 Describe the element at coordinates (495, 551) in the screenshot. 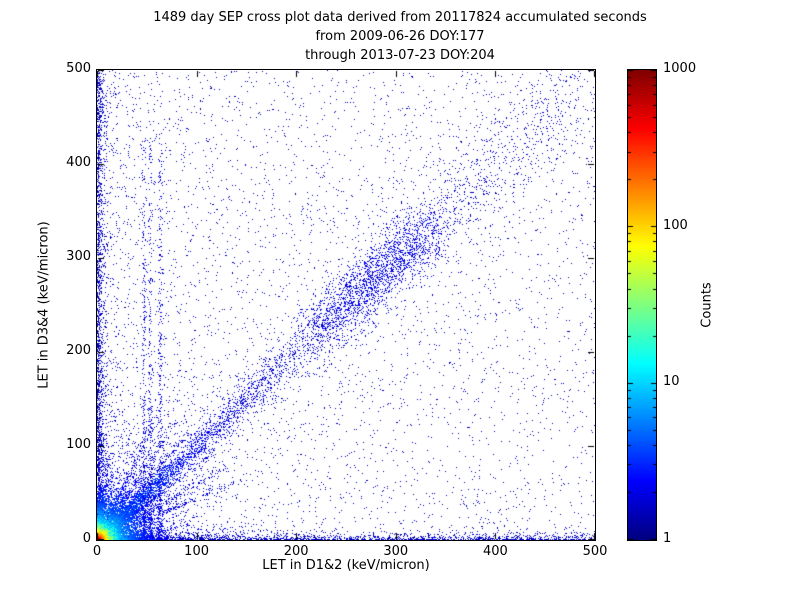

I see `x-tick-label: 400` at that location.